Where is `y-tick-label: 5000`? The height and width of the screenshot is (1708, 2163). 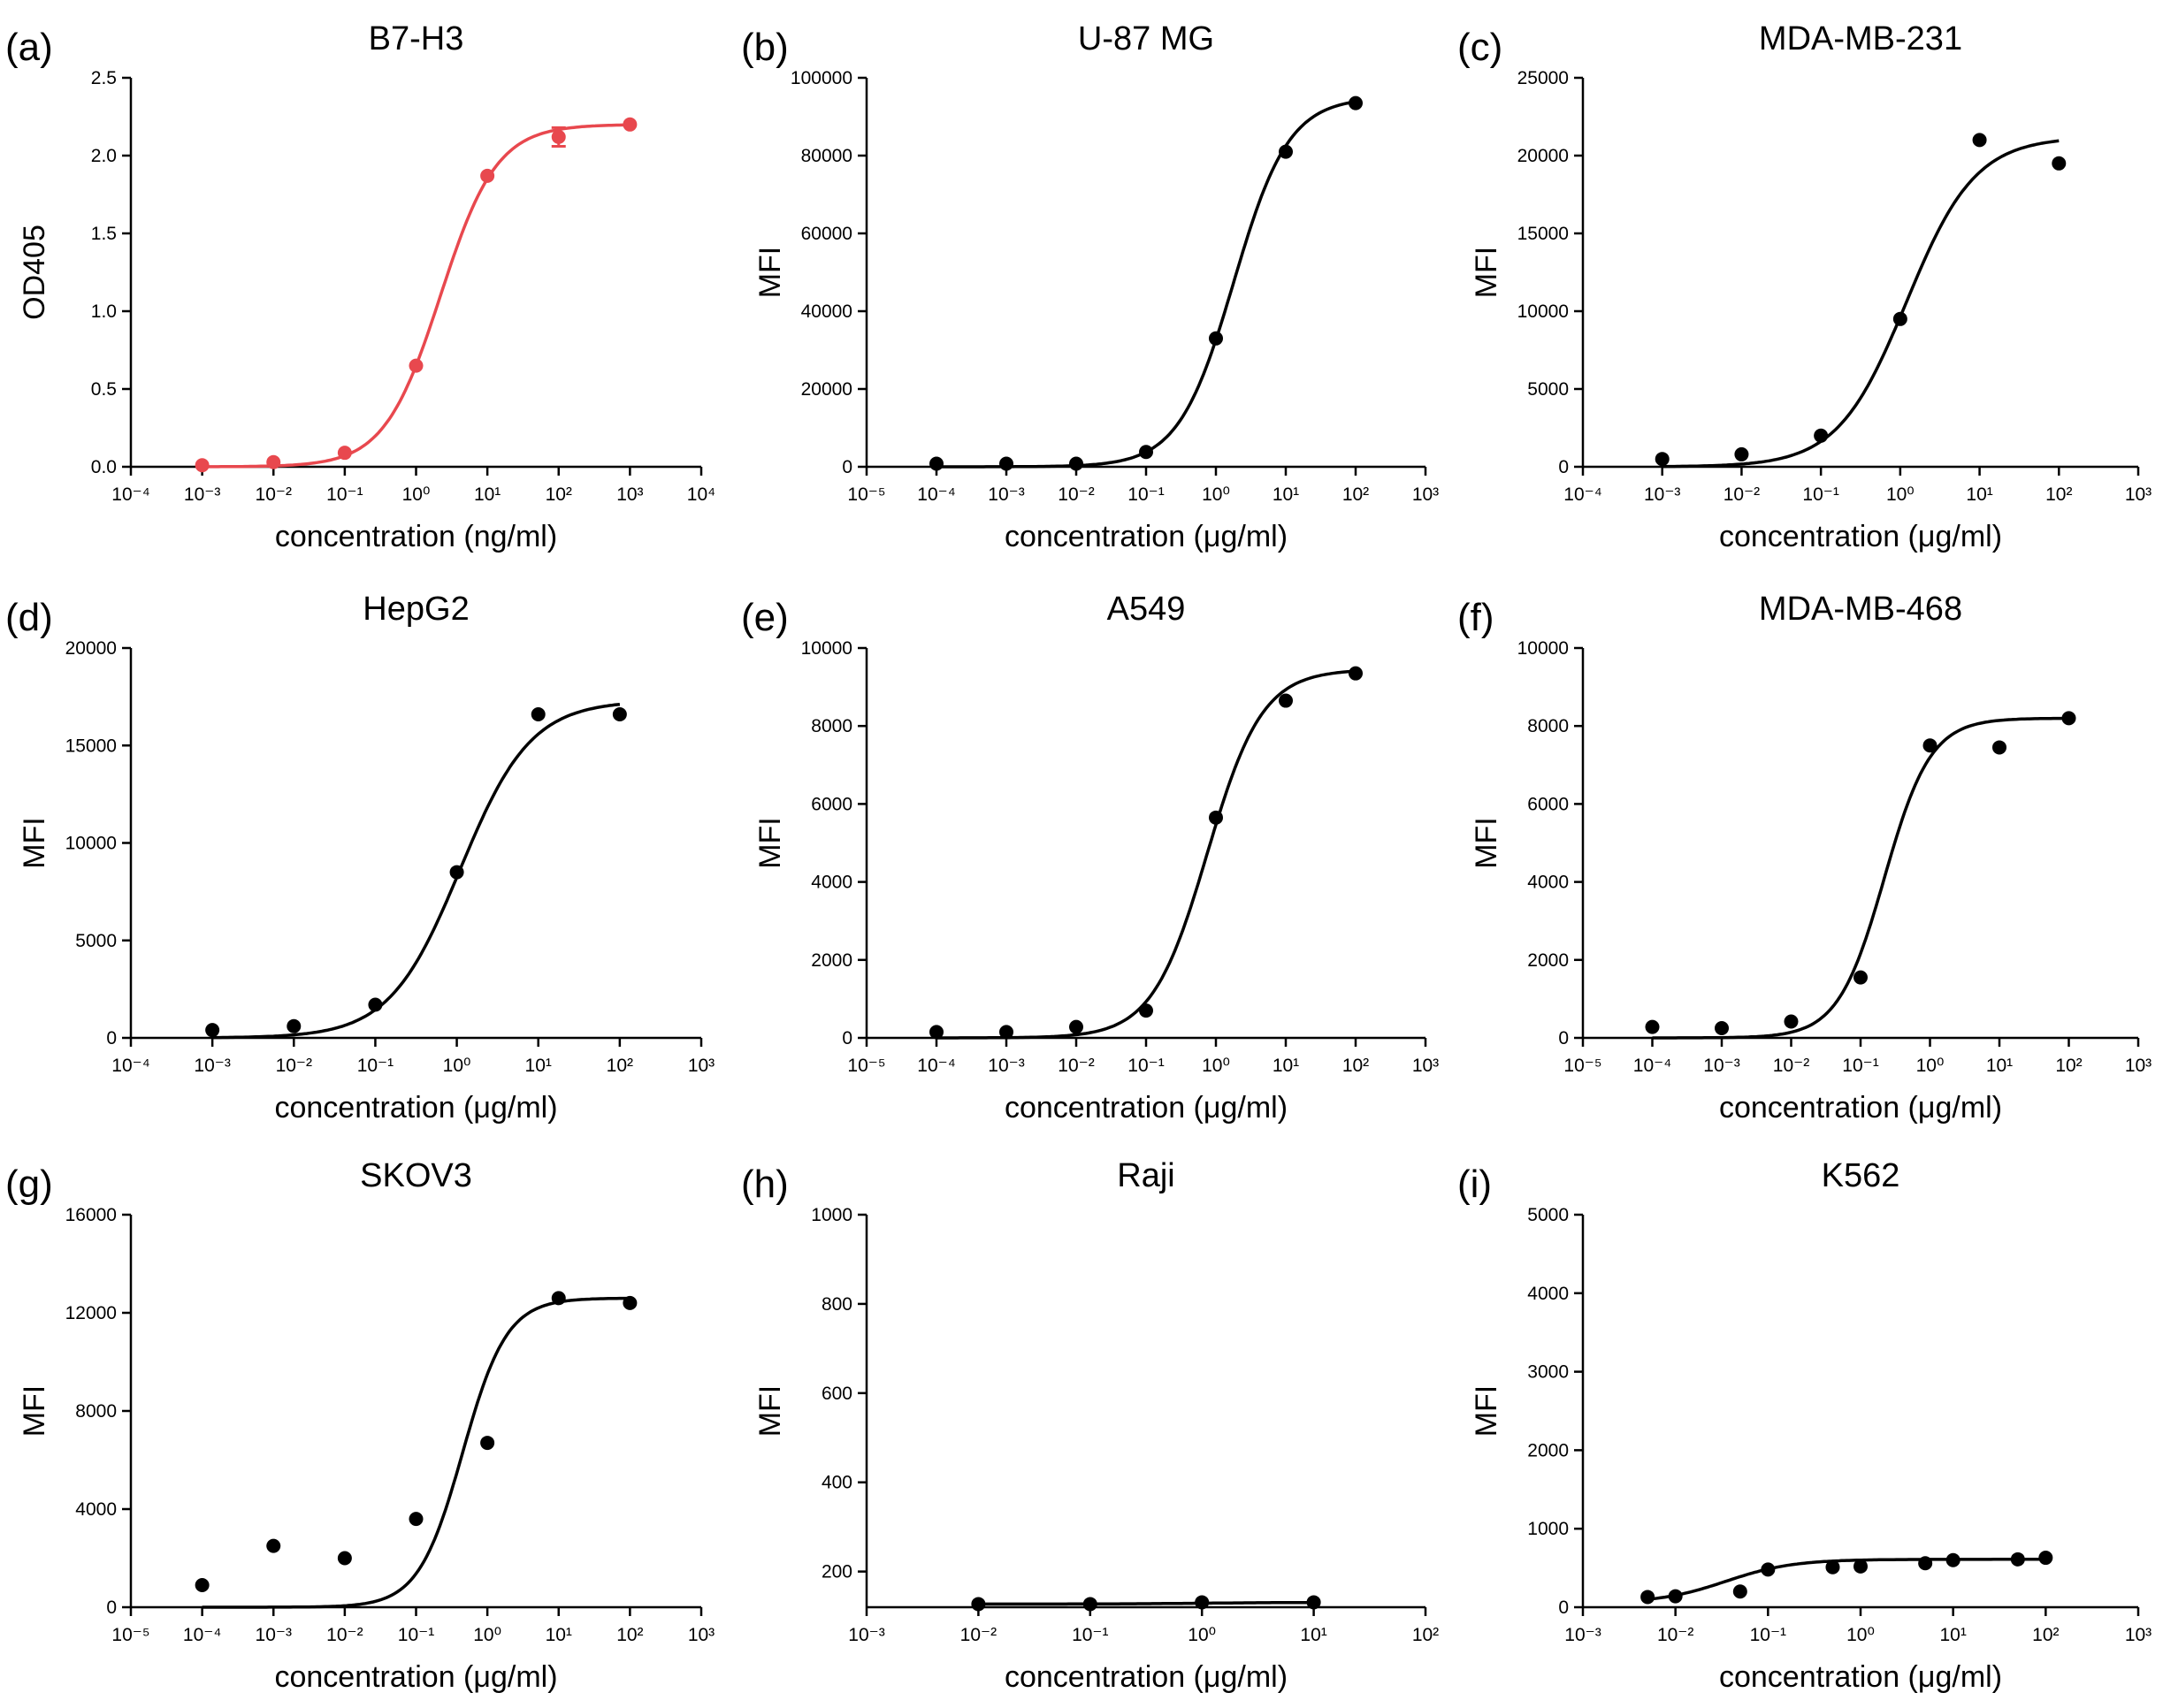
y-tick-label: 5000 is located at coordinates (1548, 1215).